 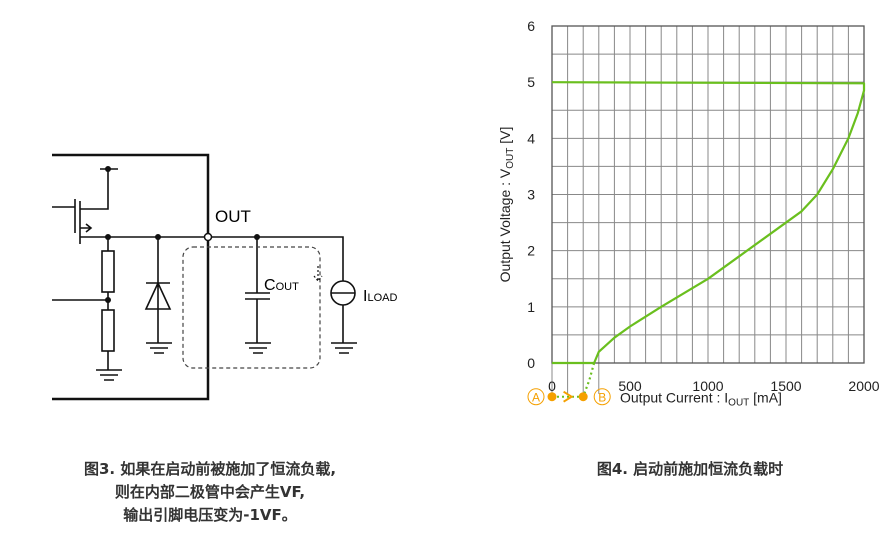 What do you see at coordinates (707, 386) in the screenshot?
I see `x-tick-label: 1000` at bounding box center [707, 386].